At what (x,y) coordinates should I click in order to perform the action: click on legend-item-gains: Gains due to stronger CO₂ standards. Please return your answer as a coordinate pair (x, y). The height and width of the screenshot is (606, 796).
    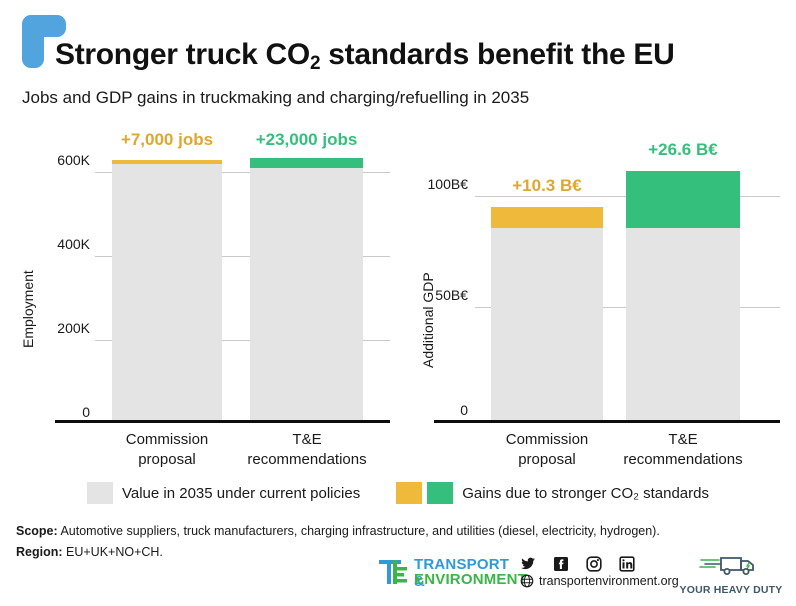
    Looking at the image, I should click on (552, 493).